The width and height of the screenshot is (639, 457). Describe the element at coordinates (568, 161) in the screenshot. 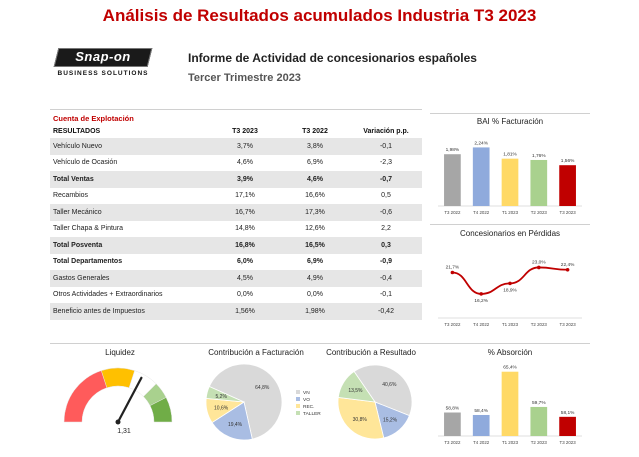

I see `data-label: 1,56%` at that location.